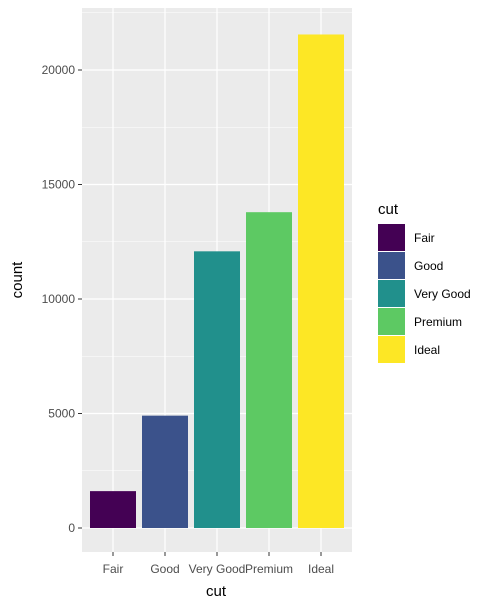  Describe the element at coordinates (113, 569) in the screenshot. I see `x-tick-label: Fair` at that location.